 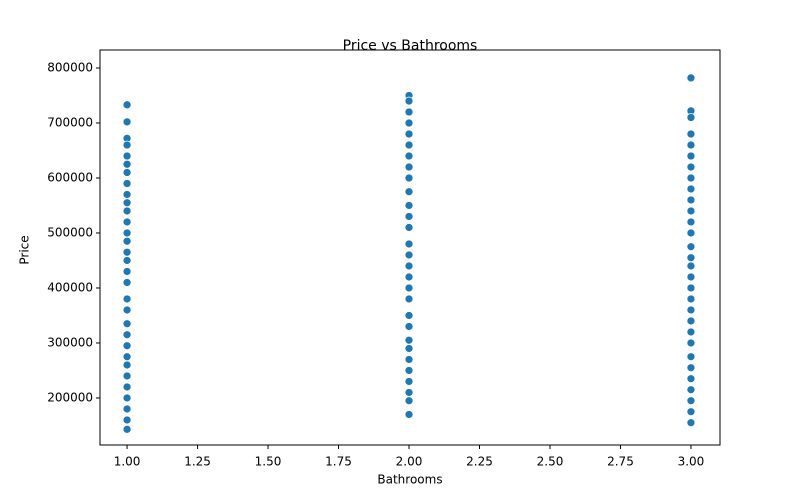 I want to click on y-tick-label: 400000, so click(x=70, y=287).